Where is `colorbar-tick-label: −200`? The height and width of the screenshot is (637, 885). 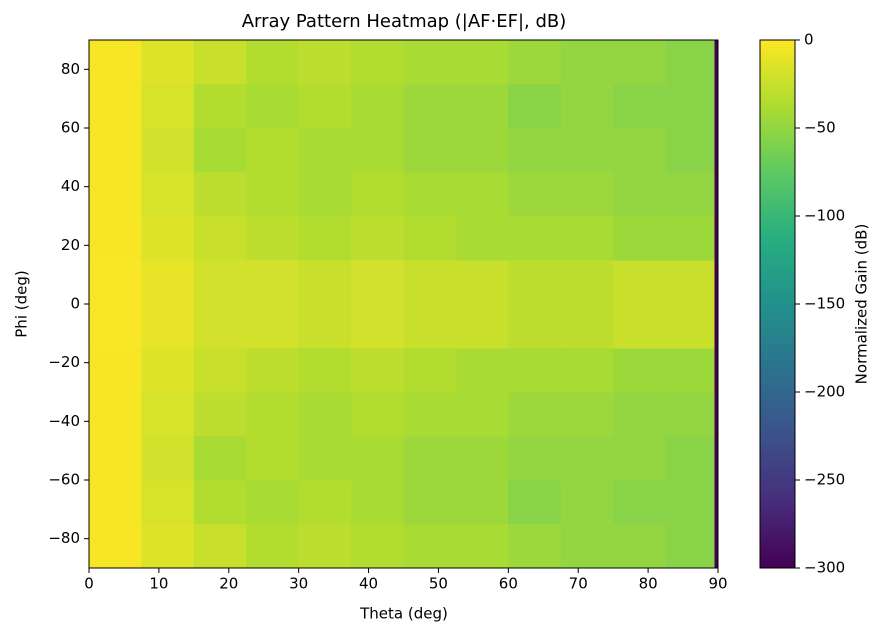 colorbar-tick-label: −200 is located at coordinates (824, 392).